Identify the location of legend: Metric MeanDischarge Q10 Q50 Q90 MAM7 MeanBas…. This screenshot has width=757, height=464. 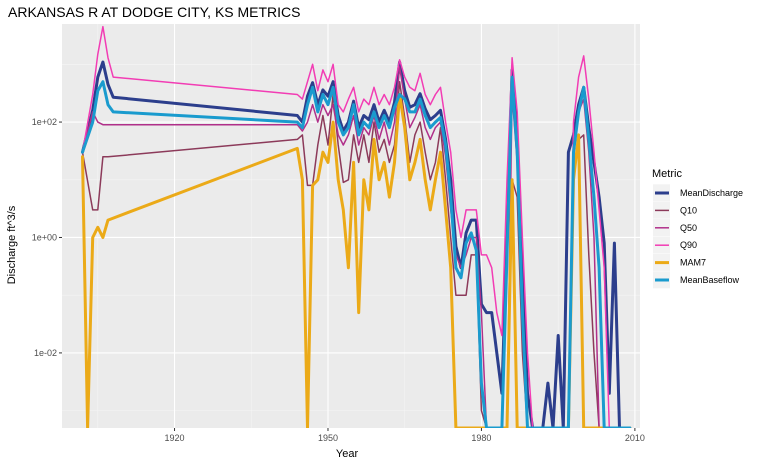
(697, 228).